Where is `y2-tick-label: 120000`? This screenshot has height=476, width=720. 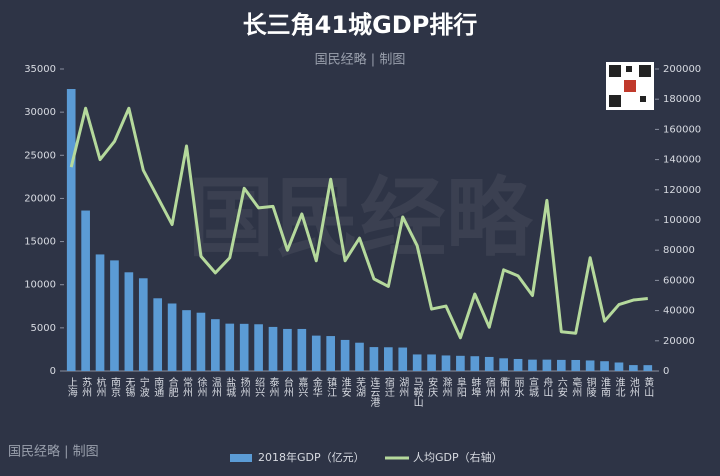 y2-tick-label: 120000 is located at coordinates (682, 190).